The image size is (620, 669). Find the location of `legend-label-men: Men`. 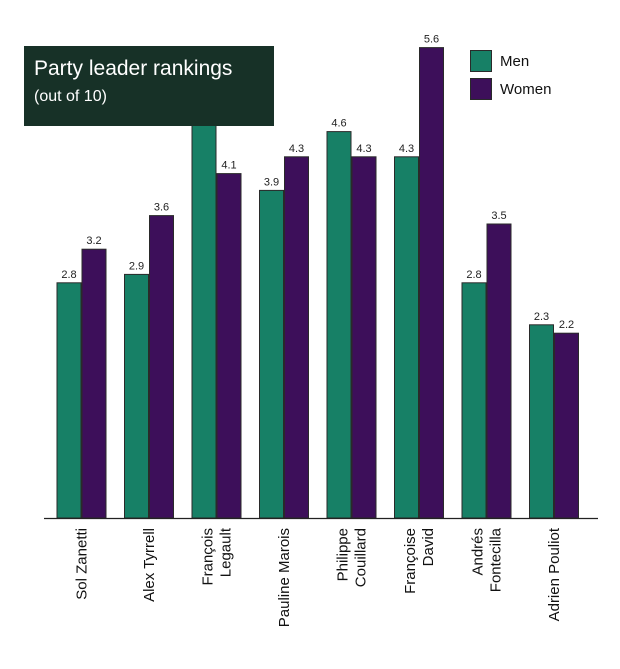

legend-label-men: Men is located at coordinates (515, 61).